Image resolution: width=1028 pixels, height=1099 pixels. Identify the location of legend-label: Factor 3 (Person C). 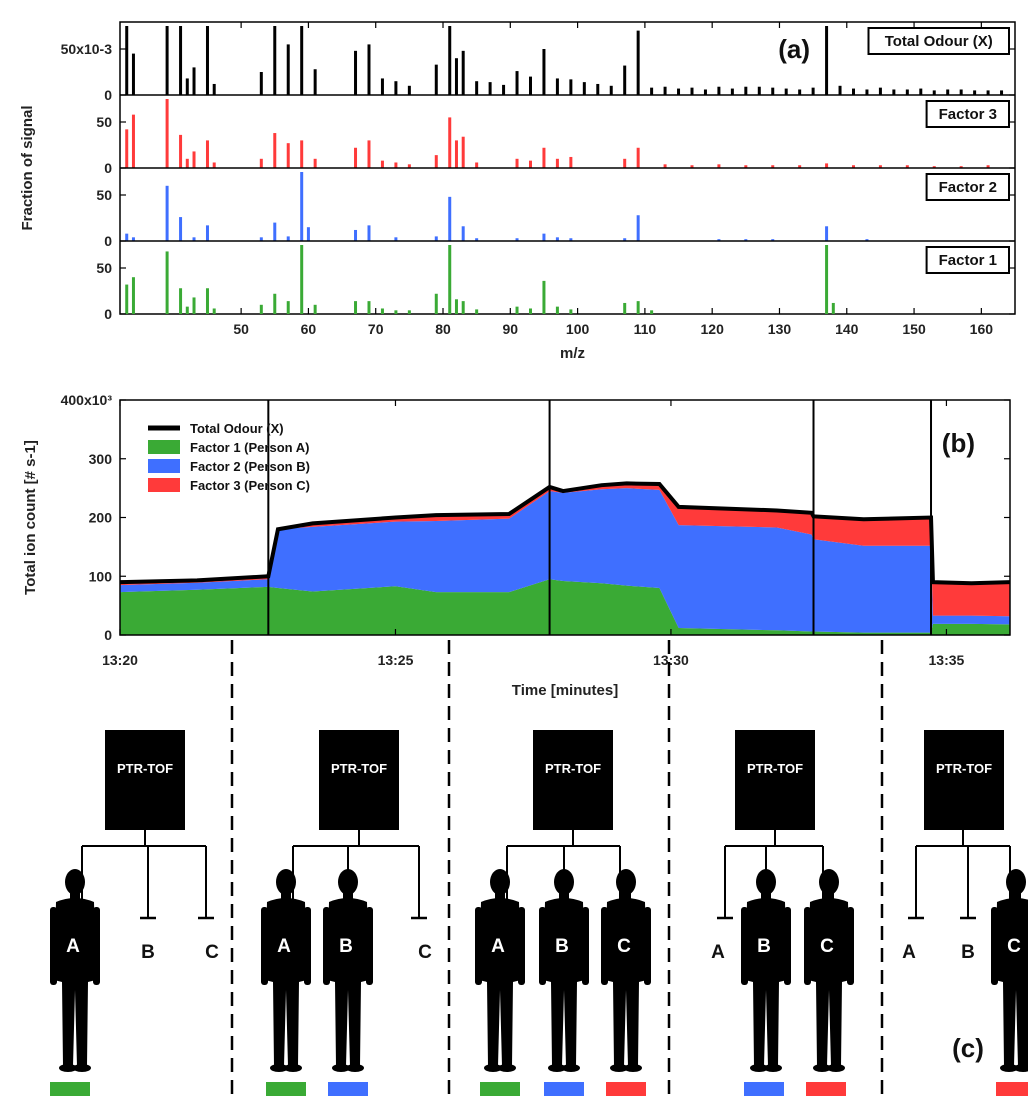
(250, 485).